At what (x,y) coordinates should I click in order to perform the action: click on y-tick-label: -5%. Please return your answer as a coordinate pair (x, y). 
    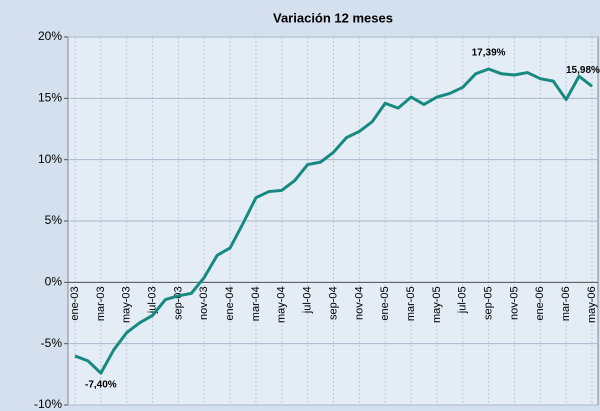
    Looking at the image, I should click on (52, 343).